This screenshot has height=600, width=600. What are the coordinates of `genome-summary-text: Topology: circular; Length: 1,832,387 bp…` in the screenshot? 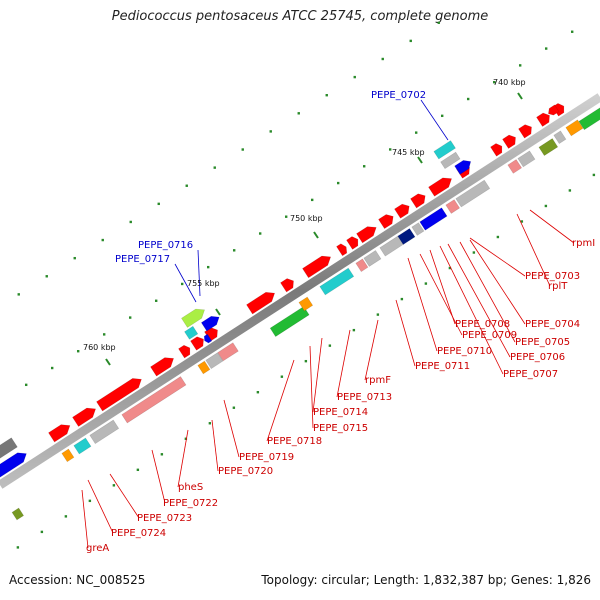 It's located at (426, 580).